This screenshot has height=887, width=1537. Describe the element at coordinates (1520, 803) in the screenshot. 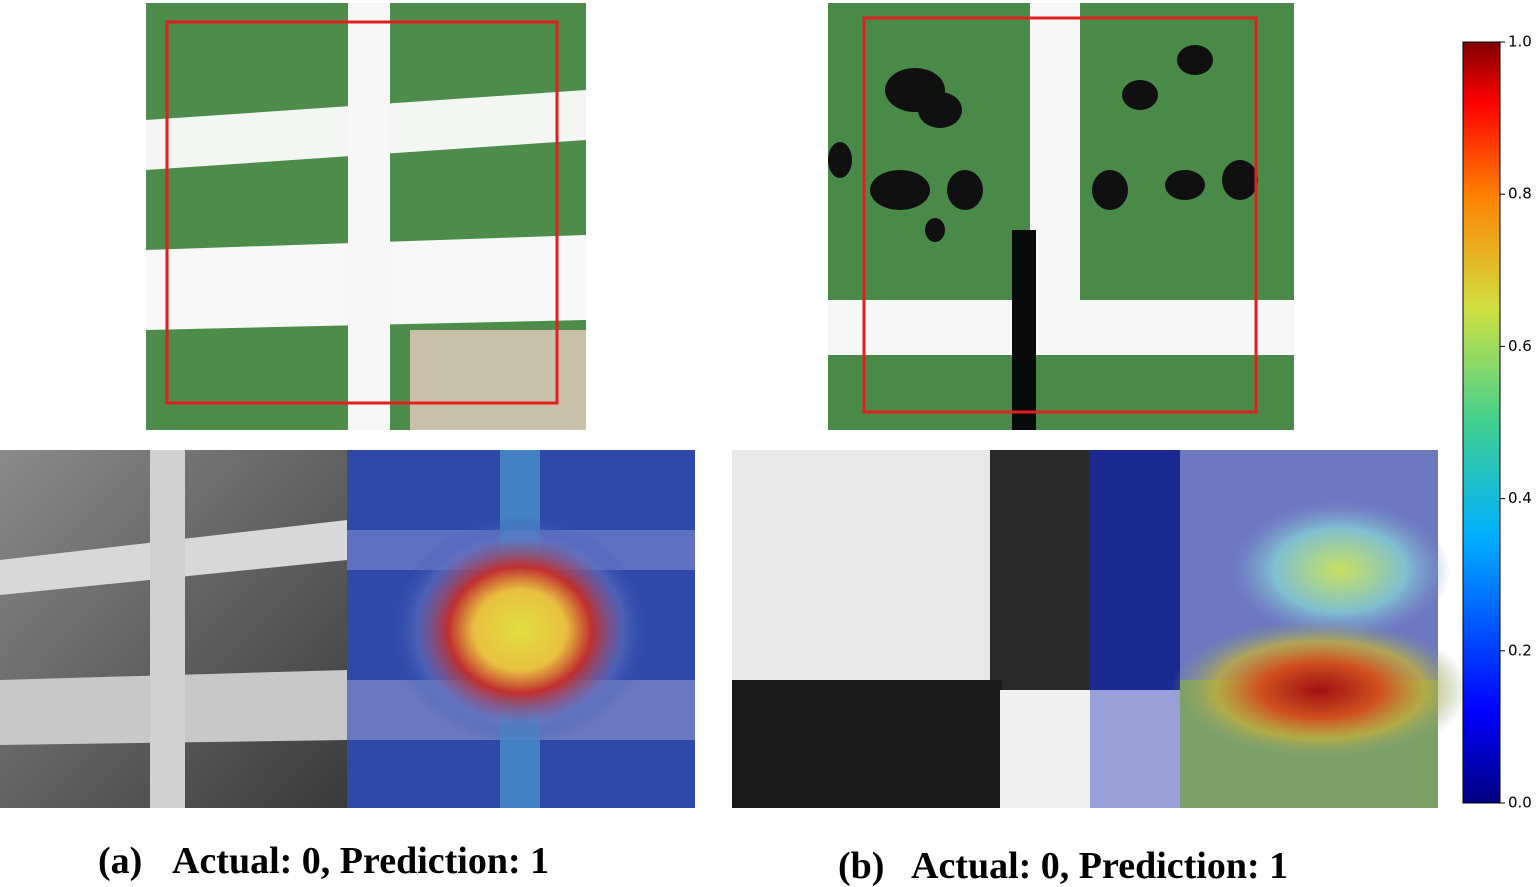

I see `colorbar-tick-label: 0.0` at that location.